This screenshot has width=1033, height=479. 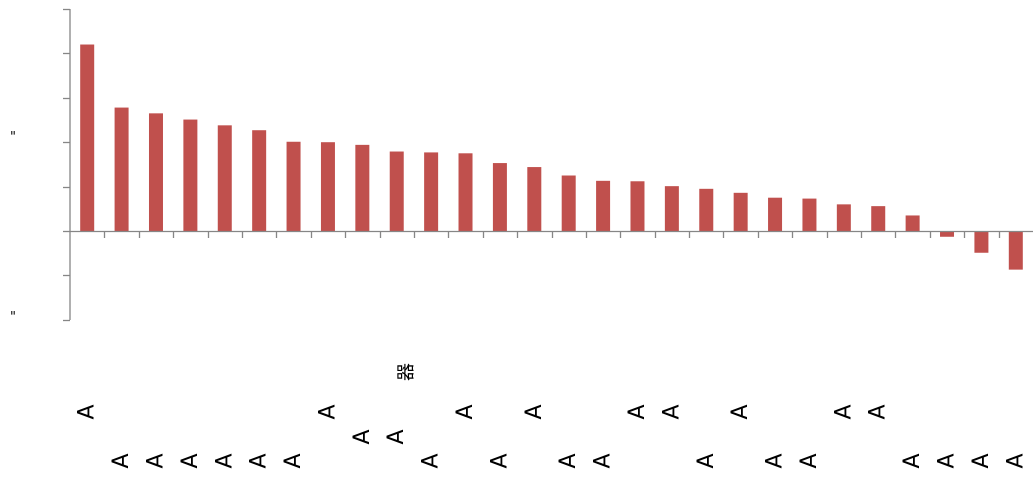 I want to click on y-axis, so click(x=67, y=165).